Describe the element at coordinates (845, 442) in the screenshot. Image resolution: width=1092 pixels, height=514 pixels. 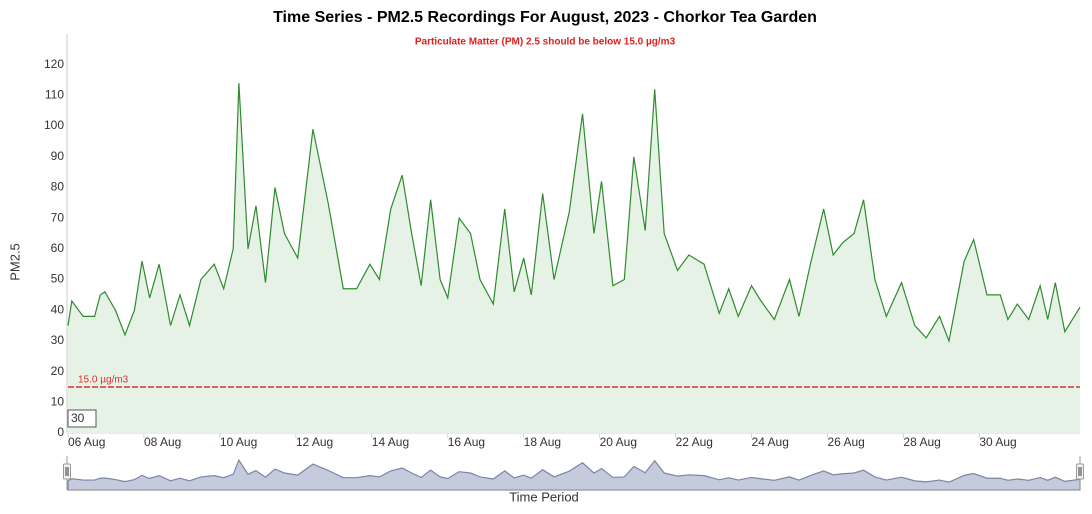
I see `x-tick-label: 26 Aug` at that location.